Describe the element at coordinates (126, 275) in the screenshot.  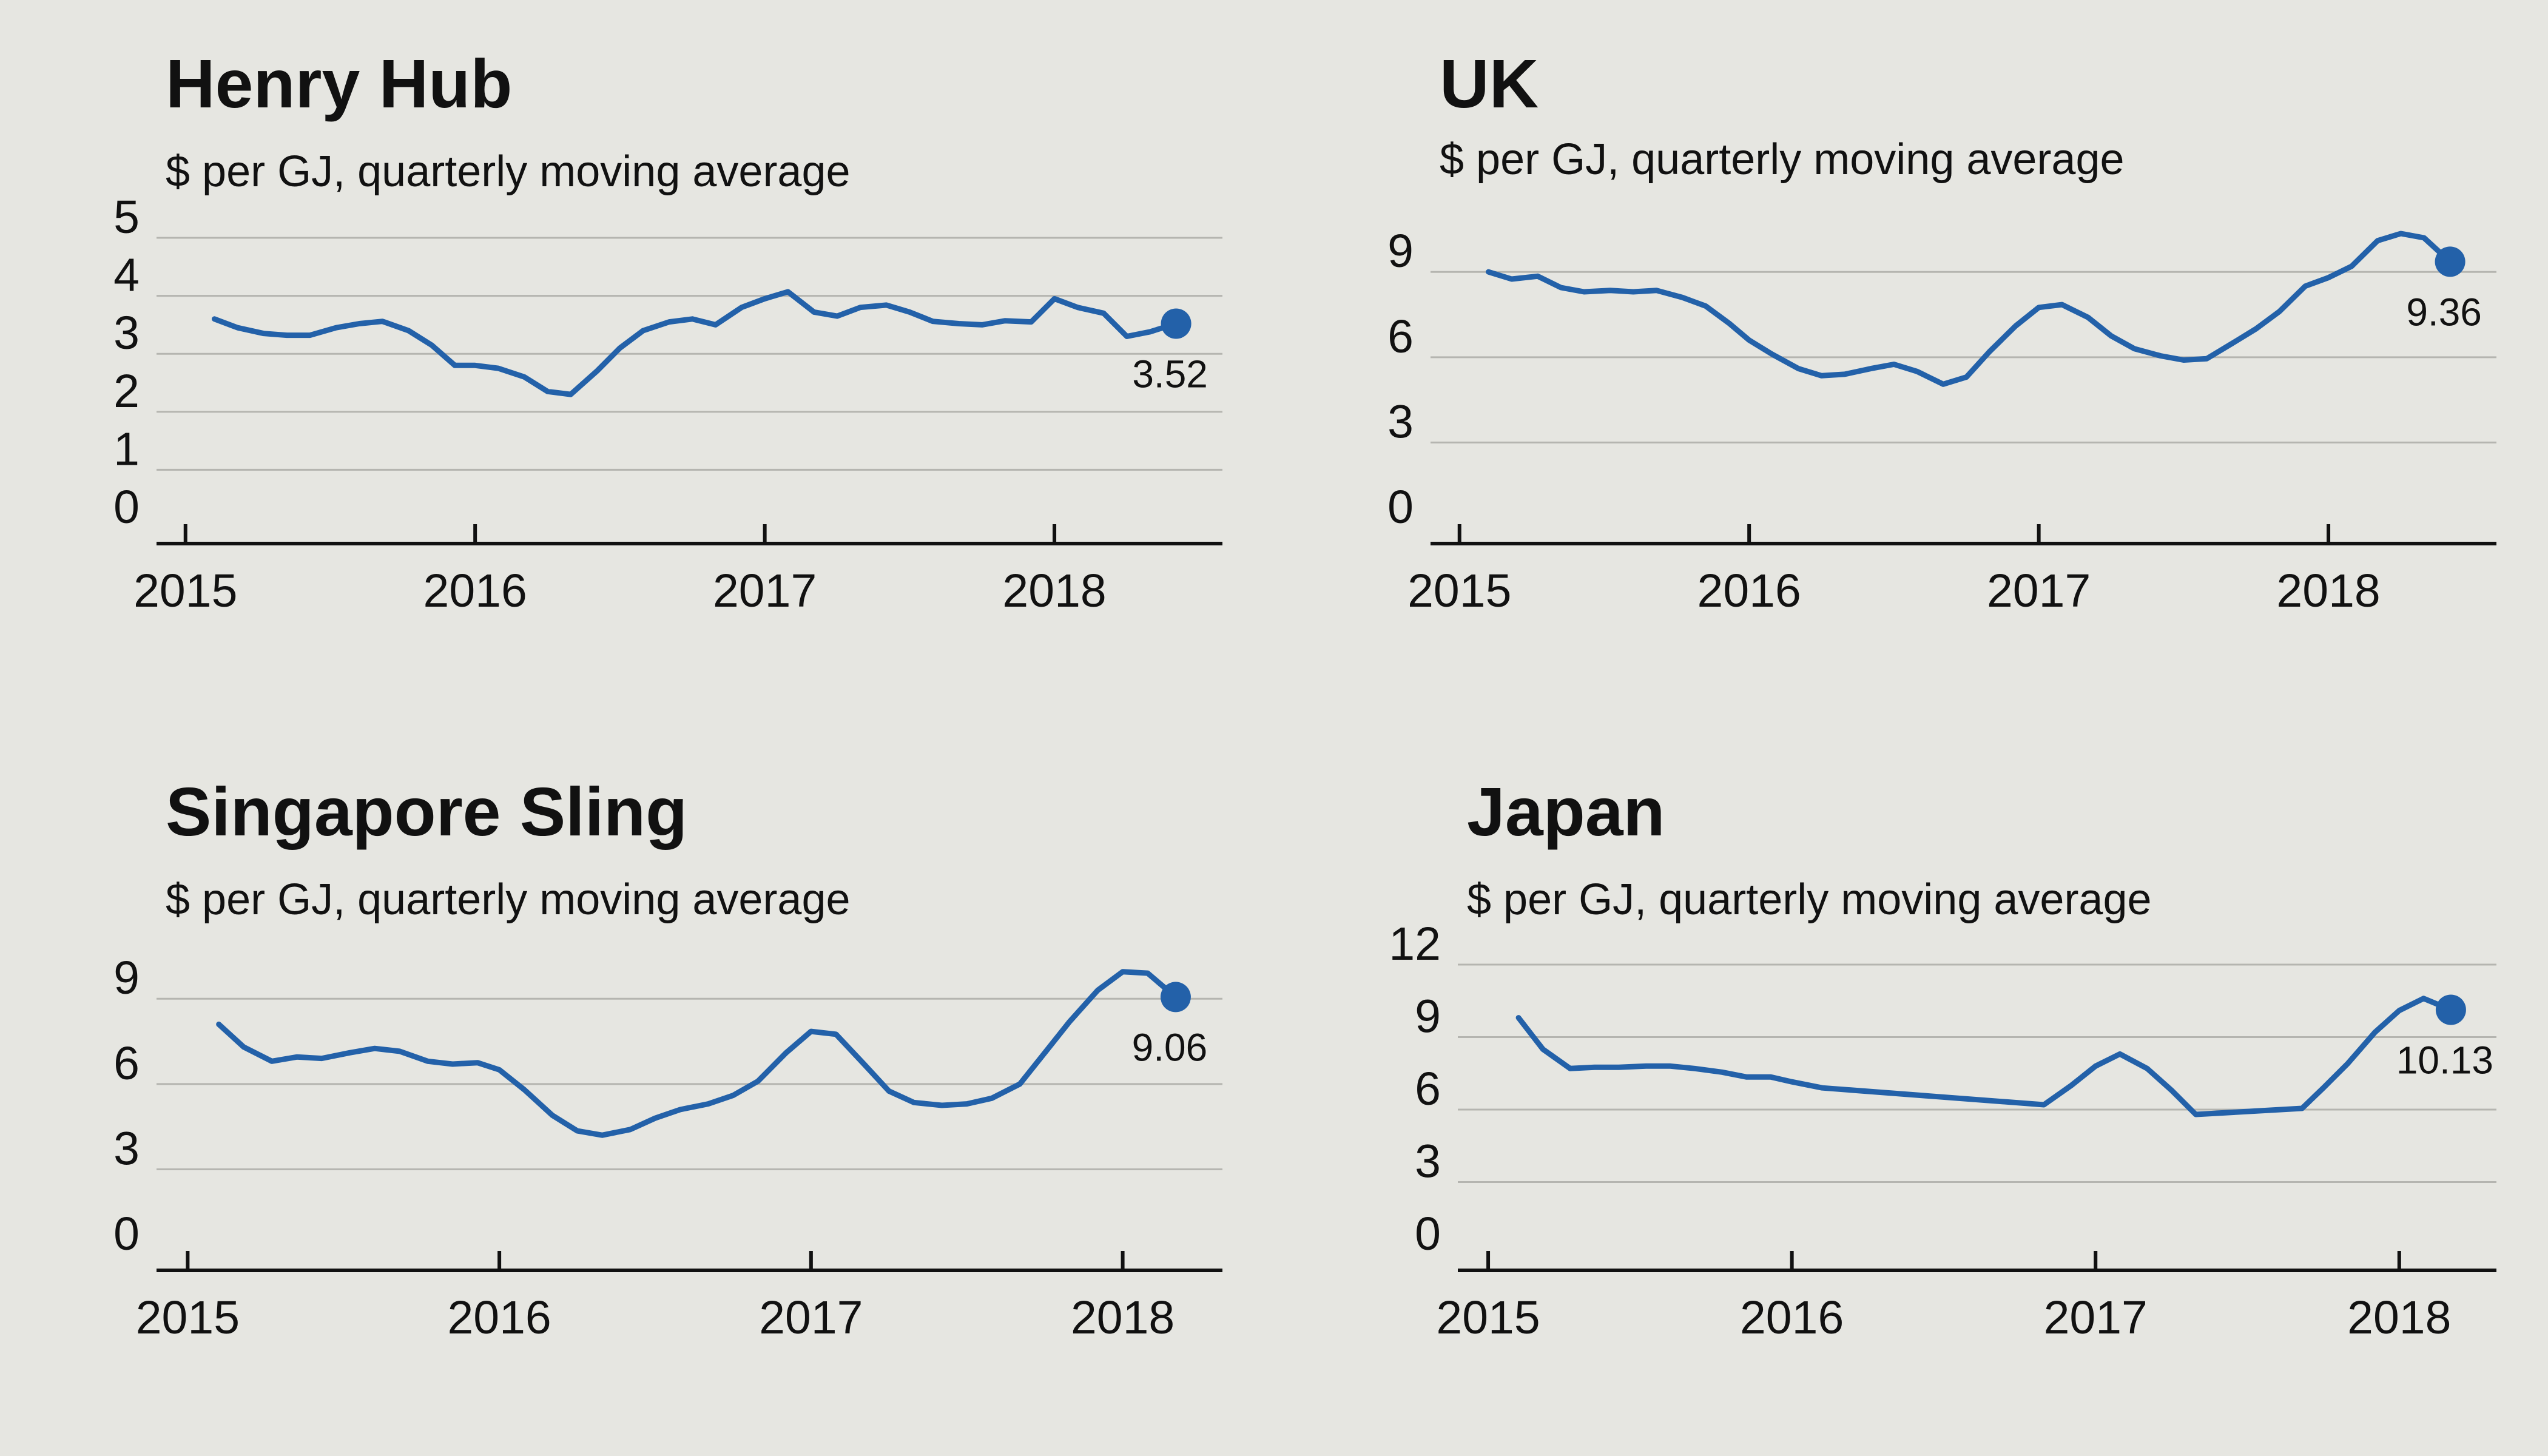
I see `y-tick-label: 4` at that location.